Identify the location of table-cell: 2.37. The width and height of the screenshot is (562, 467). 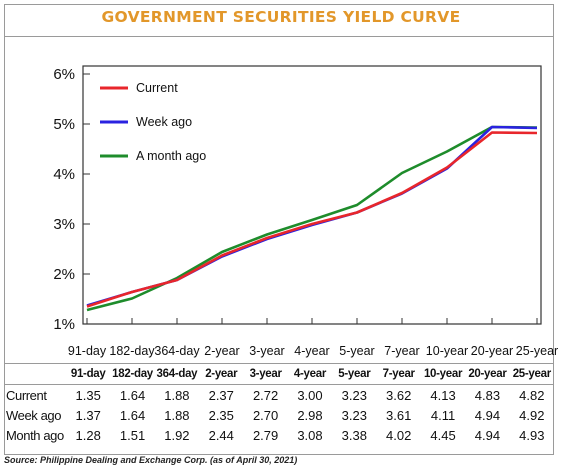
(221, 395).